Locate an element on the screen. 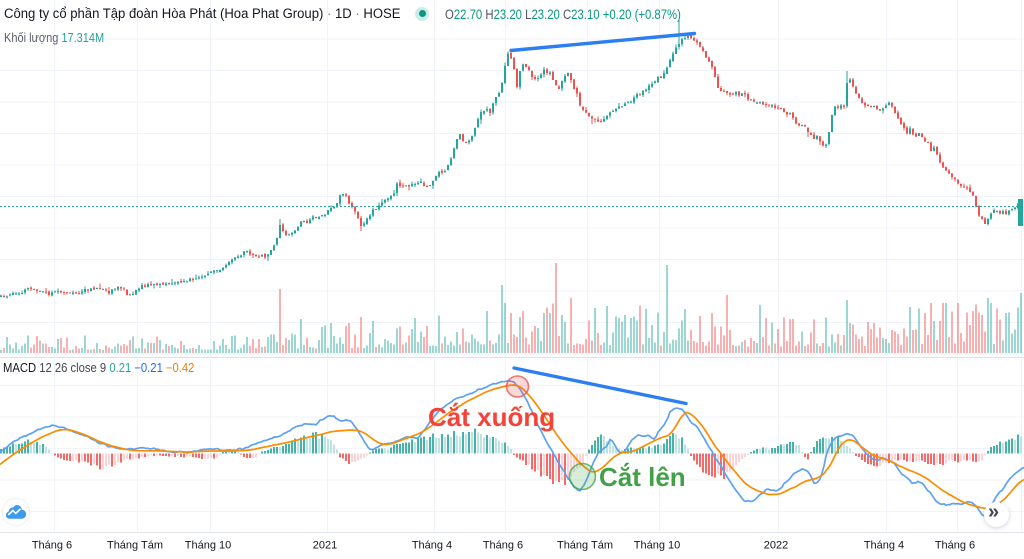  svg-text: 2022 is located at coordinates (776, 546).